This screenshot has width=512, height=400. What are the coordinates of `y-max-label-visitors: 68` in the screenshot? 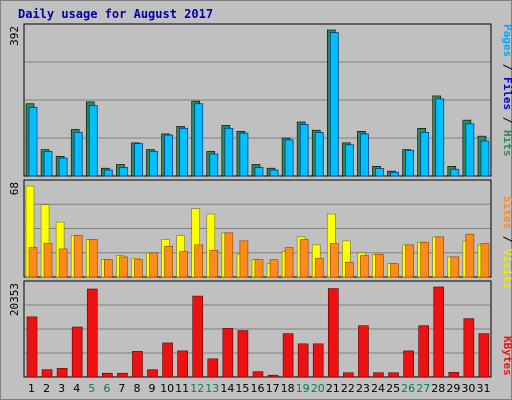 It's located at (14, 188).